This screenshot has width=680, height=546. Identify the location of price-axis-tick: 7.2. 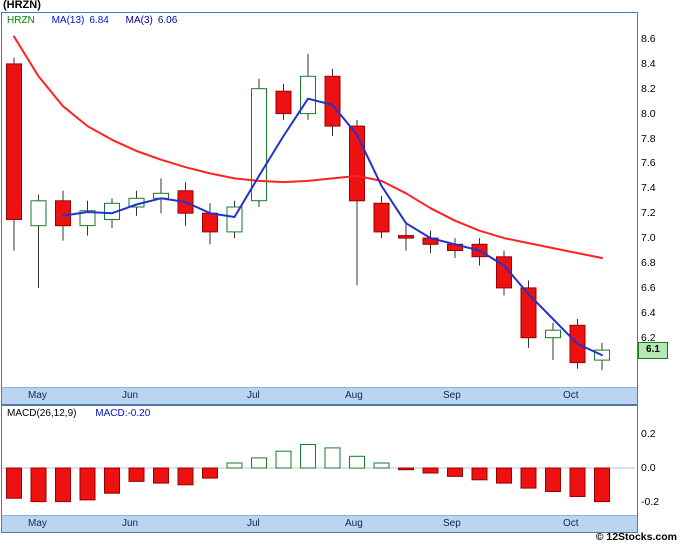
(648, 213).